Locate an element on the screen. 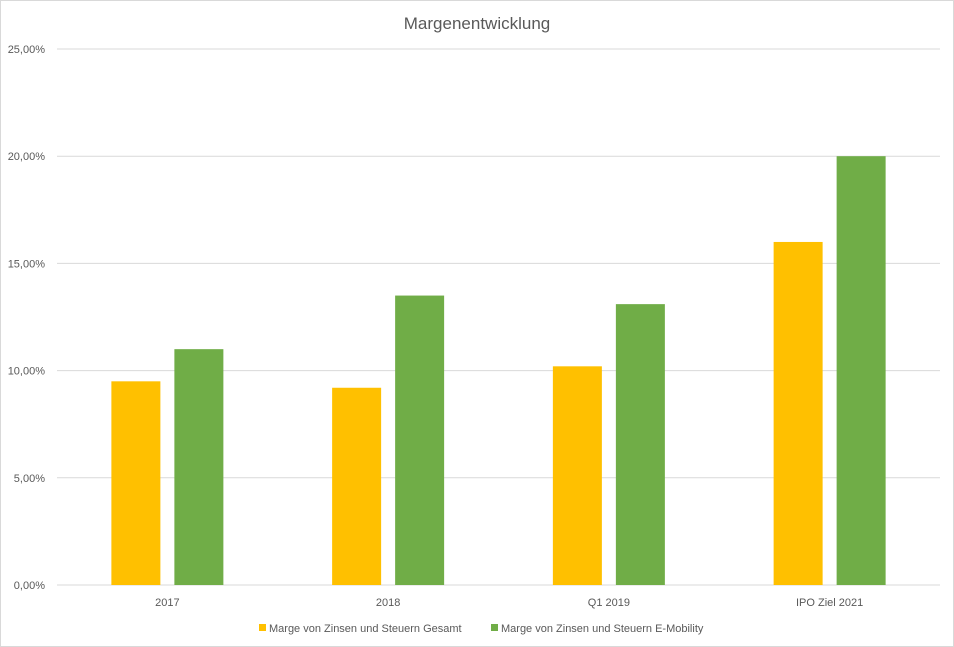 The image size is (954, 647). y-axis-ticks: 0,00% 5,00% 10,00% 15,00% 20,00% 25,00% is located at coordinates (27, 318).